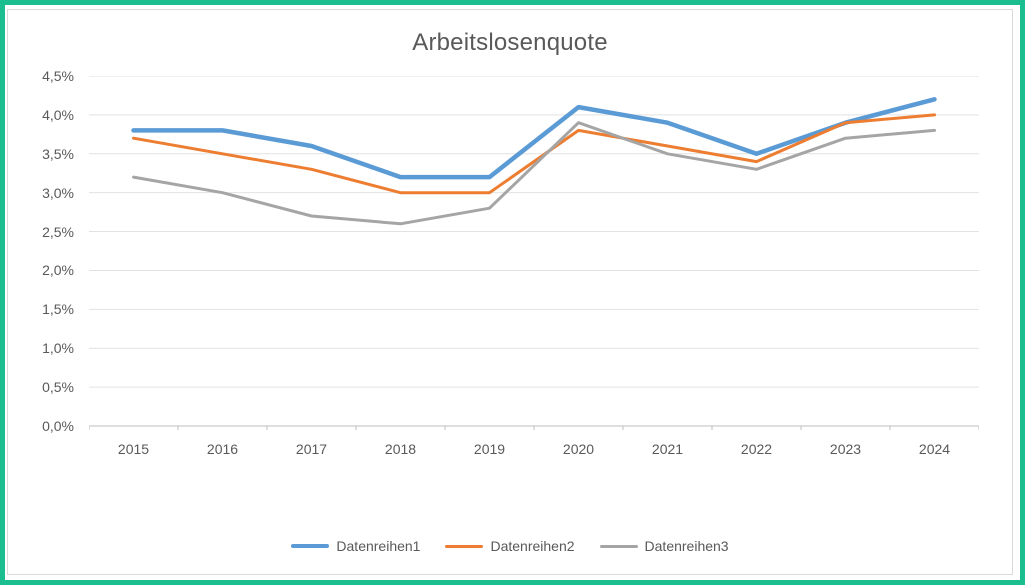  I want to click on legend-item-datenreihen1: Datenreihen1, so click(355, 546).